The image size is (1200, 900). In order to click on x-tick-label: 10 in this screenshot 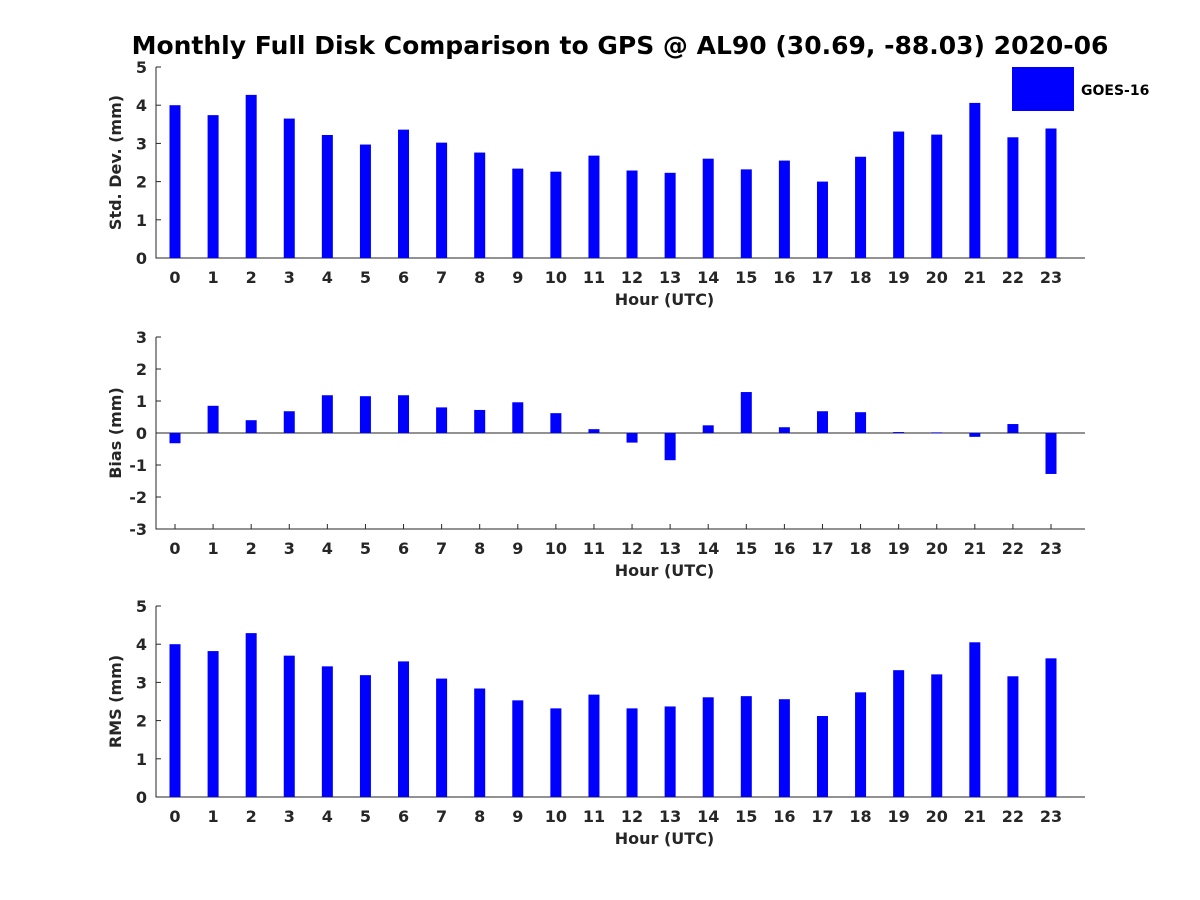, I will do `click(556, 548)`.